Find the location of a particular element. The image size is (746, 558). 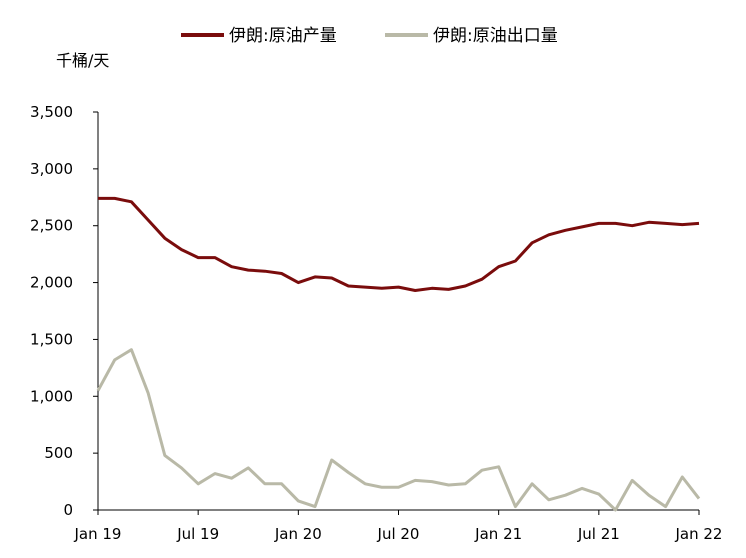

legend: 伊朗:原油产量 伊朗:原油出口量 is located at coordinates (369, 36).